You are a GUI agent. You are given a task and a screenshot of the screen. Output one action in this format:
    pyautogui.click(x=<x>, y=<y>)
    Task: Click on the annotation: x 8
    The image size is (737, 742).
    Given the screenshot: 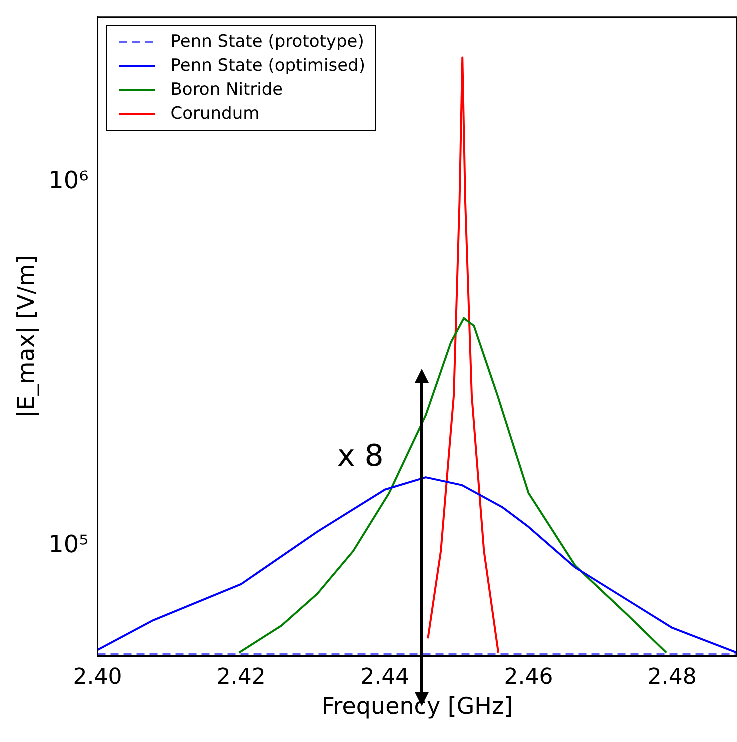 What is the action you would take?
    pyautogui.click(x=360, y=456)
    